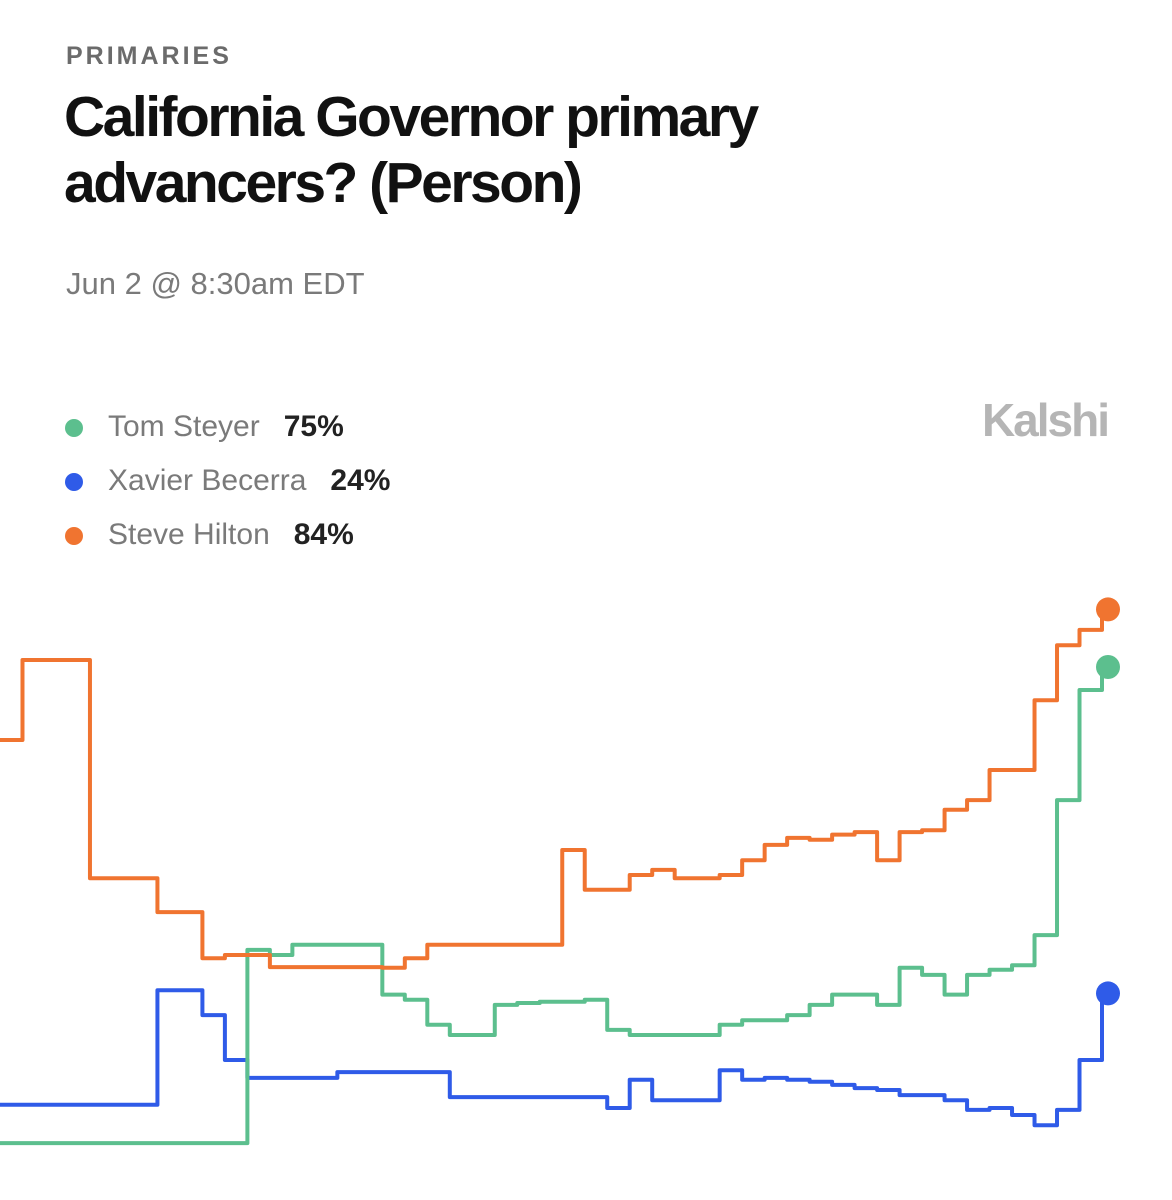 The image size is (1172, 1200). Describe the element at coordinates (324, 534) in the screenshot. I see `legend-value: 84%` at that location.